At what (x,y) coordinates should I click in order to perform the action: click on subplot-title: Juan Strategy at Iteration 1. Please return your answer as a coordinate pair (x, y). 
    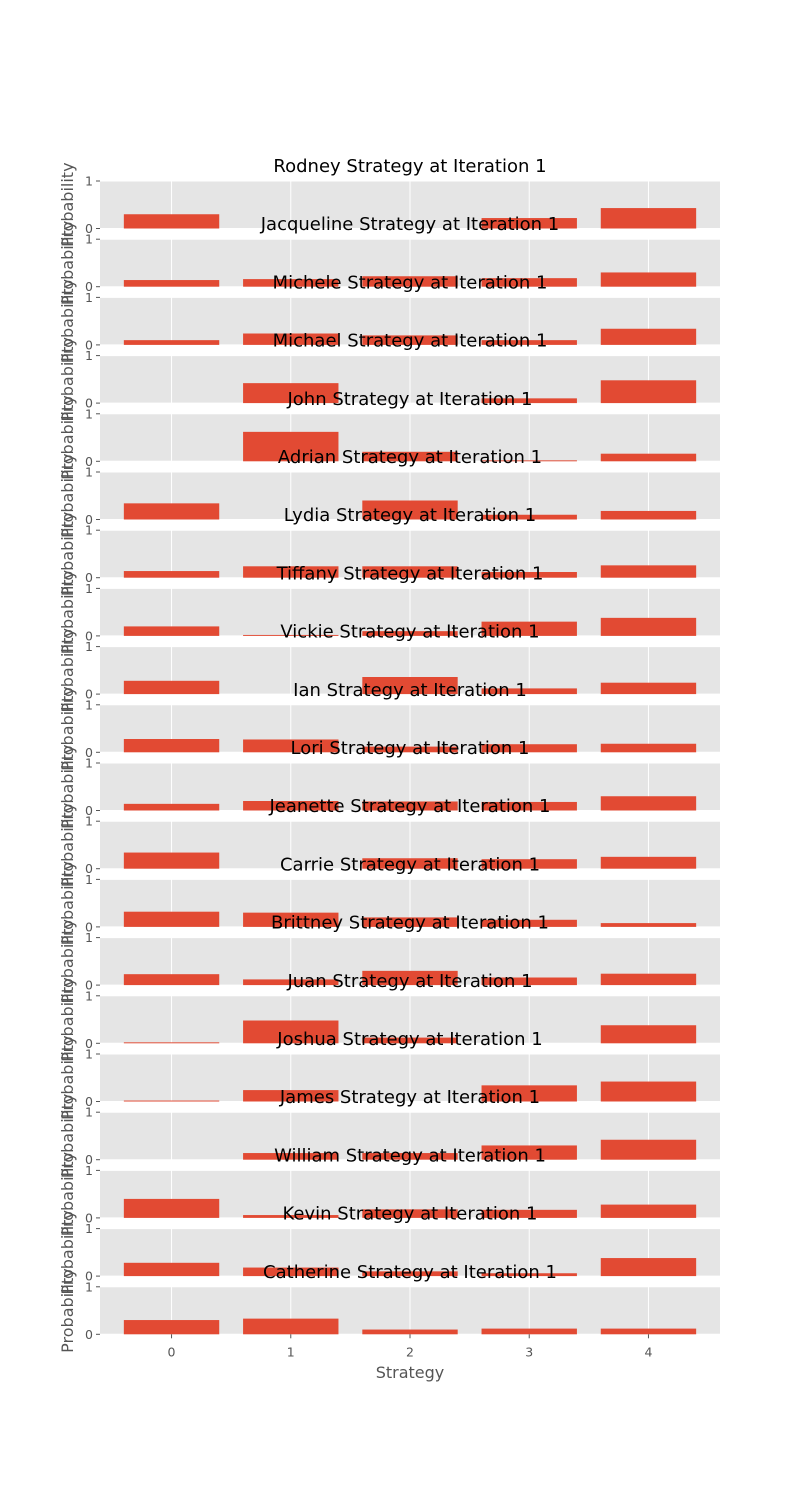
    Looking at the image, I should click on (409, 981).